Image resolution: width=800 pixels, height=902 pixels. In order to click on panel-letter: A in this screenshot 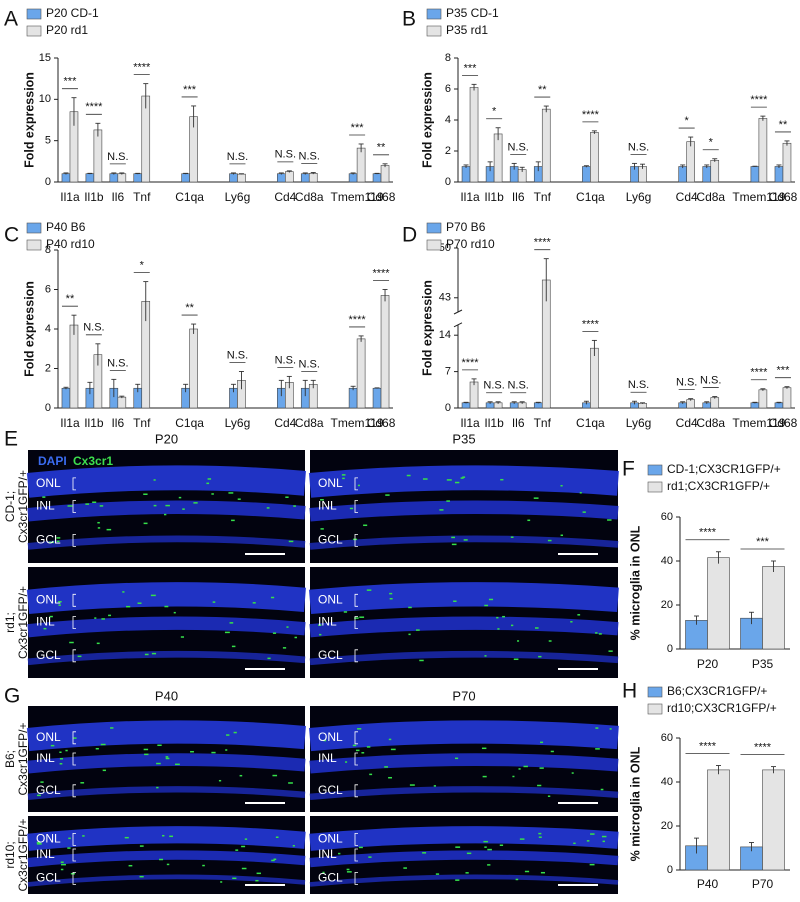, I will do `click(11, 19)`.